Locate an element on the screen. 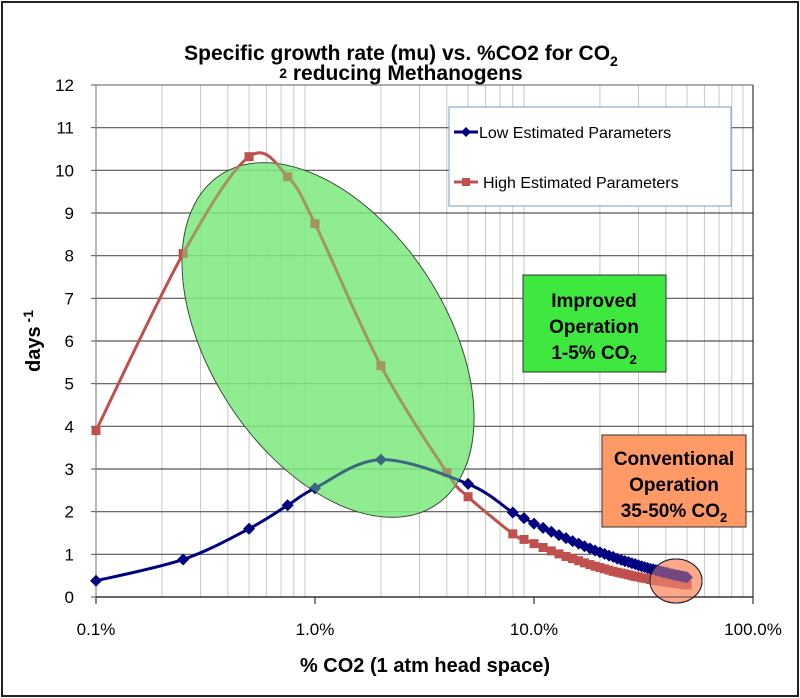  improved-line-1: Improved is located at coordinates (594, 301).